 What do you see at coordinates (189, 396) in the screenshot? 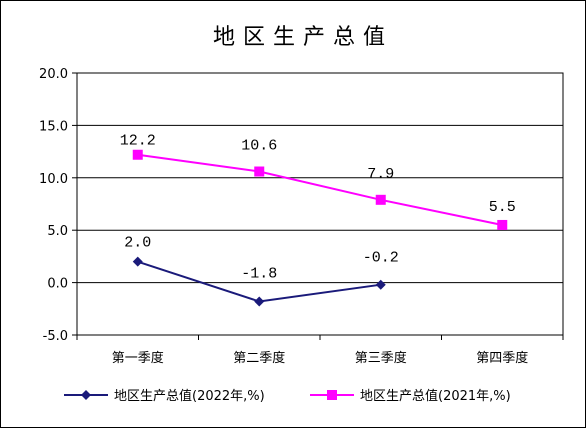
I see `legend-label: 地区生产总值(2022年,%)` at bounding box center [189, 396].